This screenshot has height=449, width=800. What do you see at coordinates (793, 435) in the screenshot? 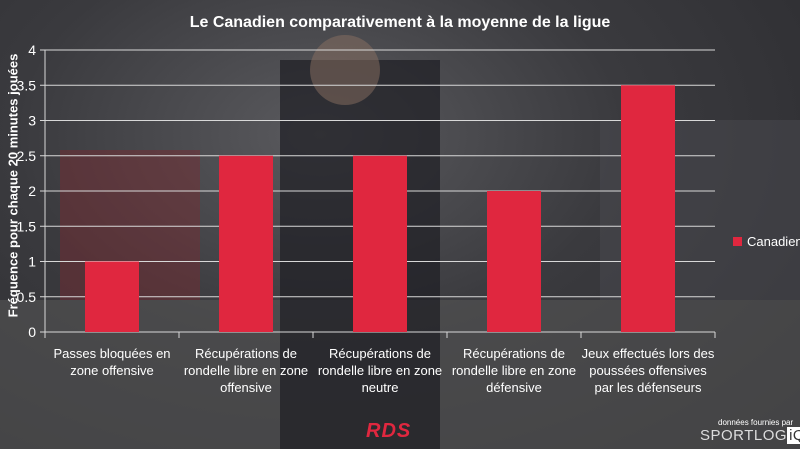
I see `brand-box: iQ` at bounding box center [793, 435].